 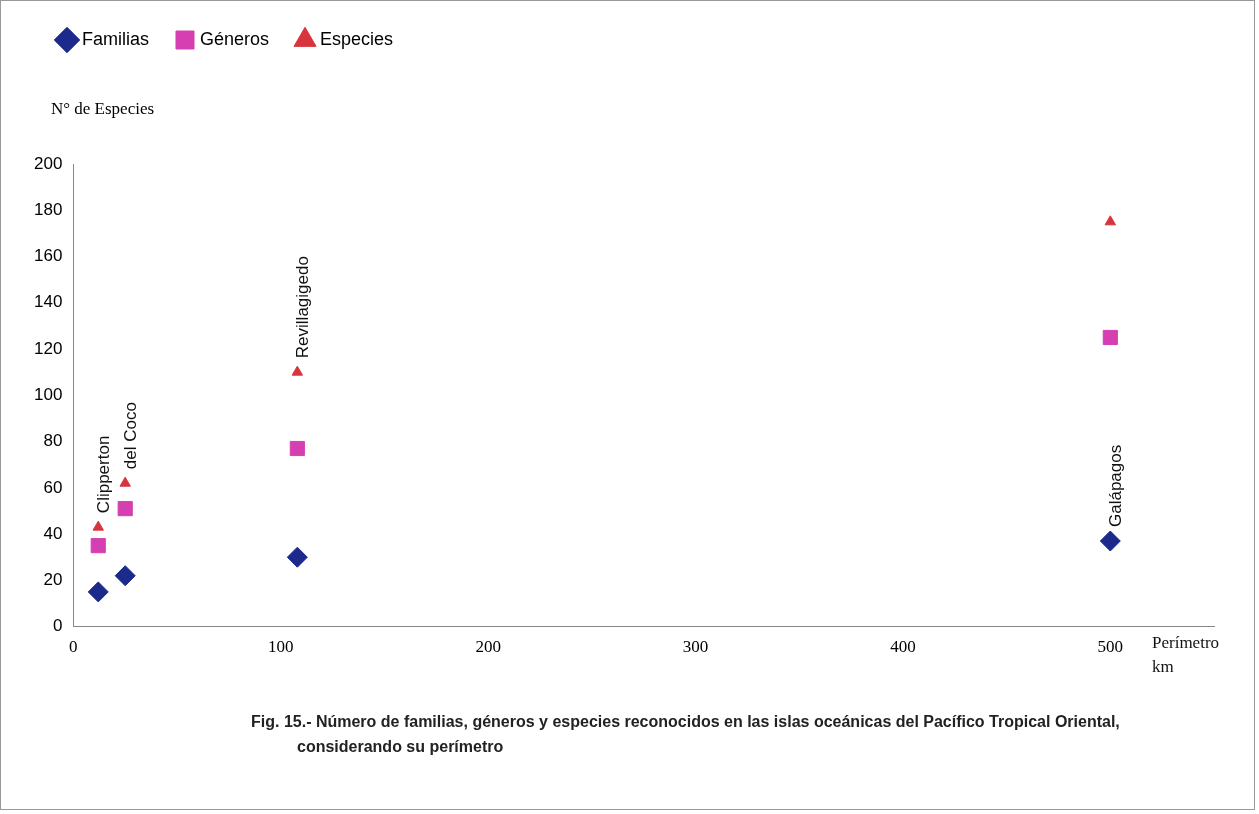 I want to click on y-tick-label: 20, so click(x=53, y=580).